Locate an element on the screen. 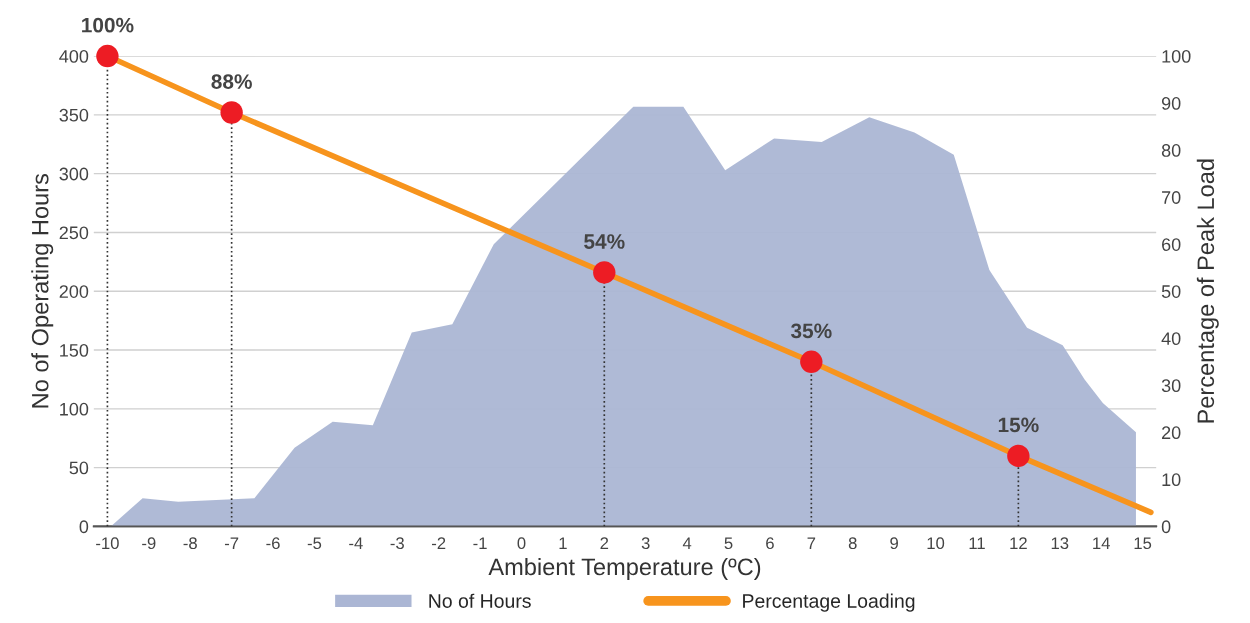 The image size is (1250, 623). x-tick-label: 1 is located at coordinates (563, 543).